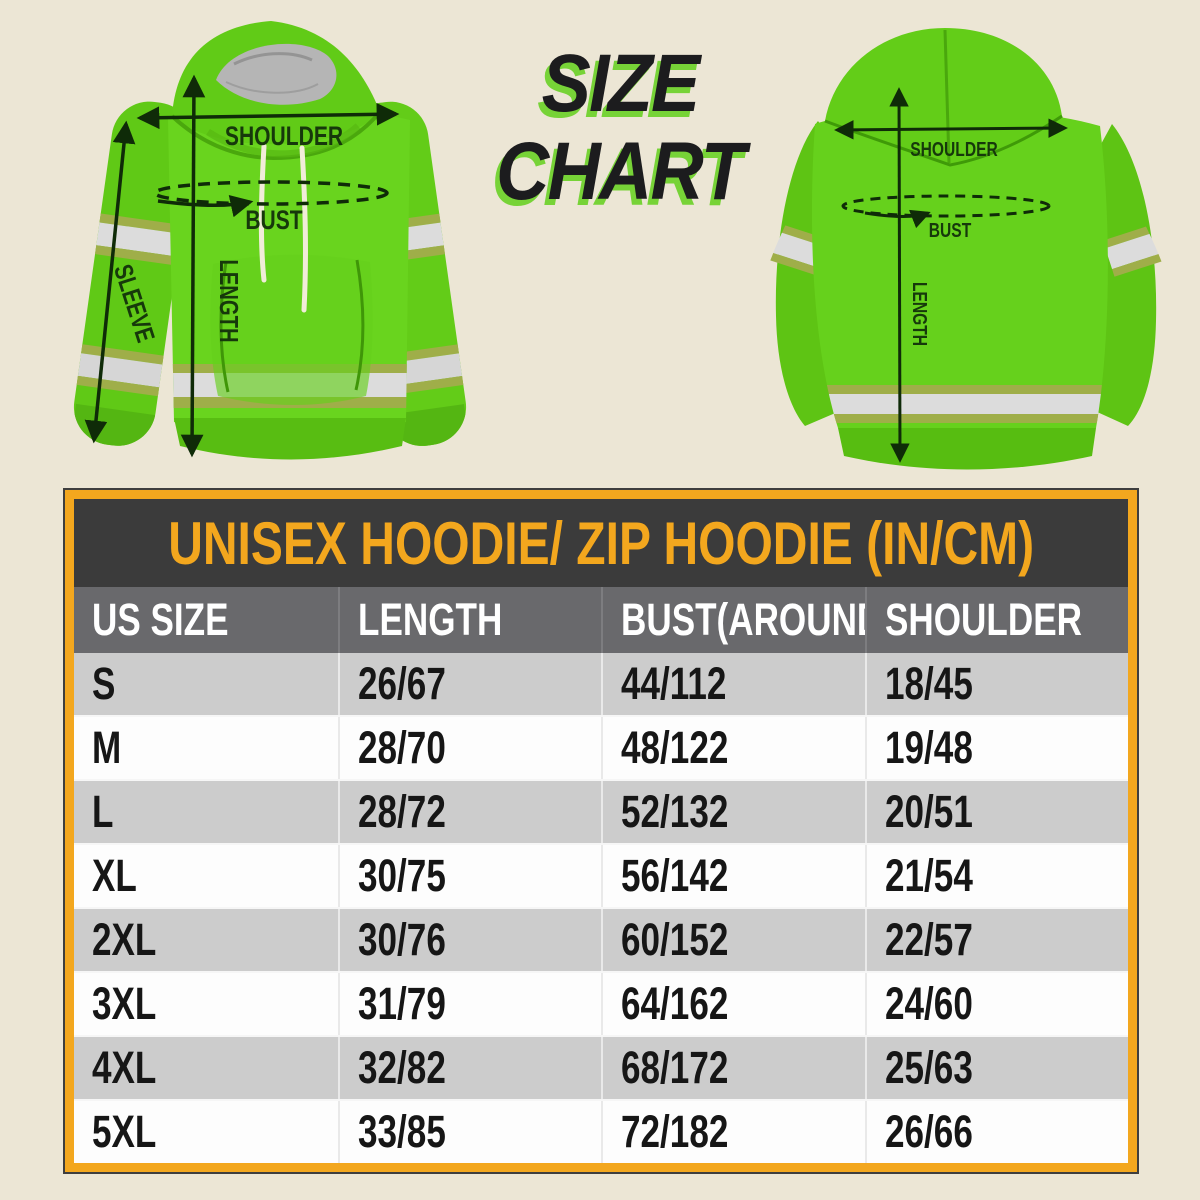 The height and width of the screenshot is (1200, 1200). What do you see at coordinates (469, 748) in the screenshot?
I see `cell-length: 28/70` at bounding box center [469, 748].